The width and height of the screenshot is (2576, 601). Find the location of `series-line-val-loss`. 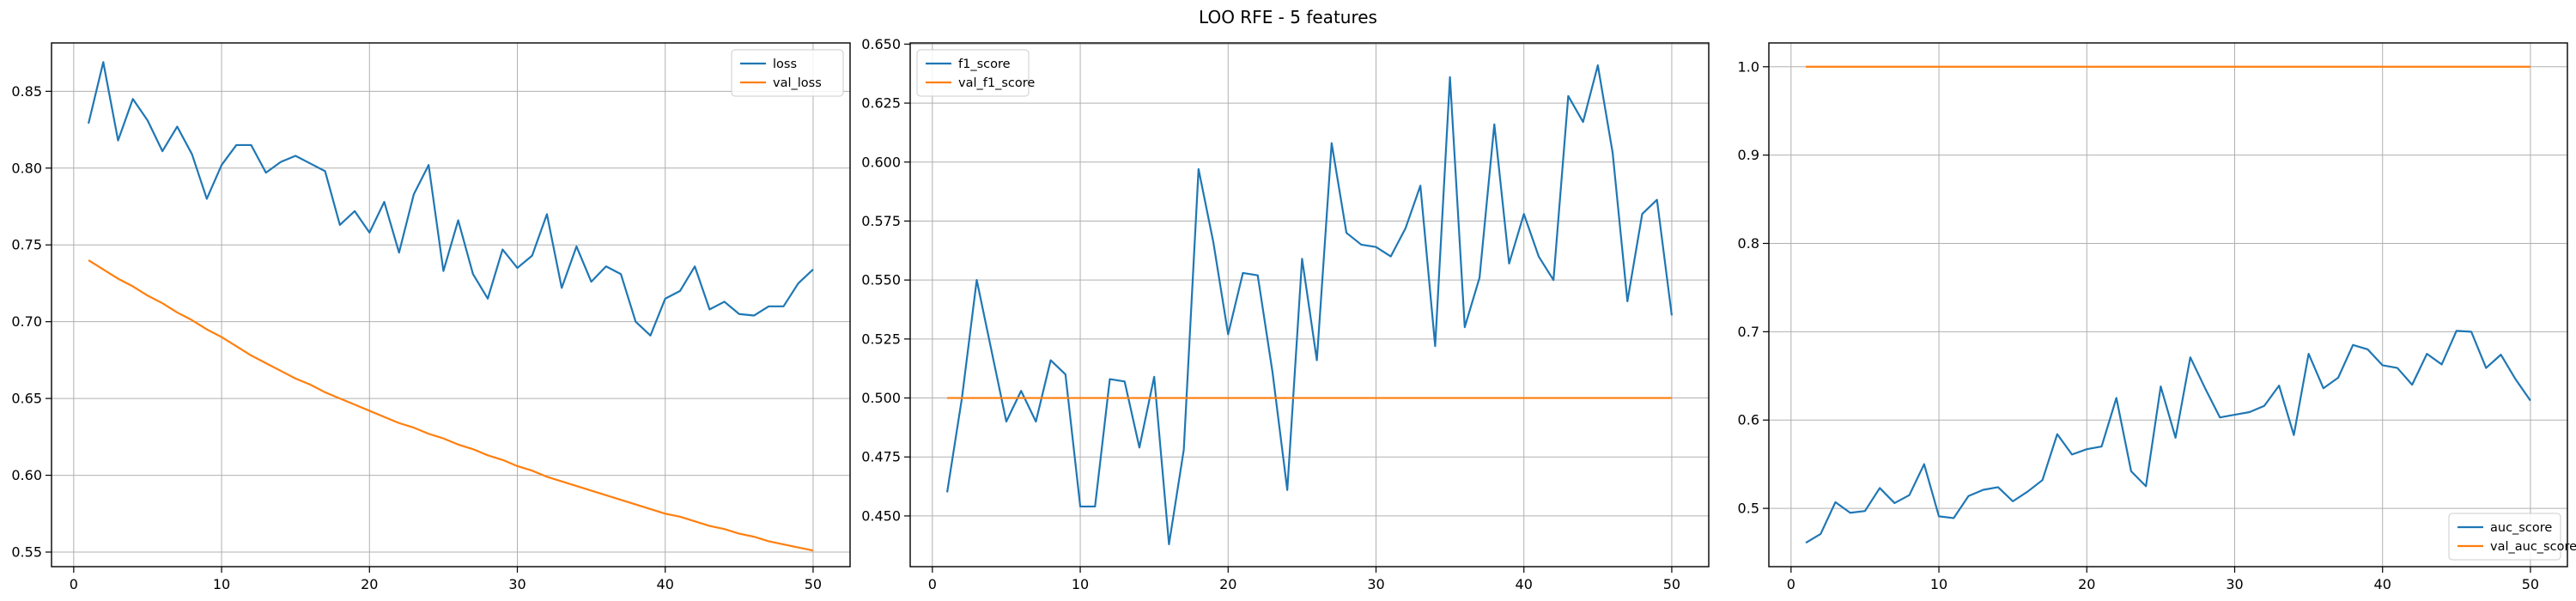

series-line-val-loss is located at coordinates (451, 406).